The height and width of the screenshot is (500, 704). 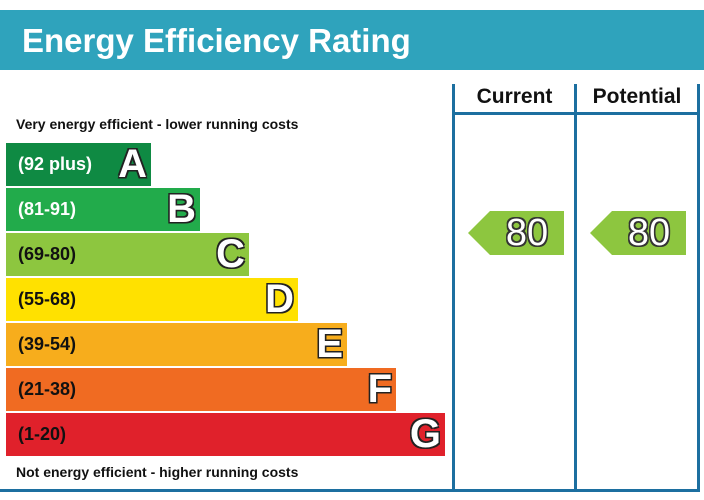 I want to click on band-letter-label: D, so click(x=279, y=299).